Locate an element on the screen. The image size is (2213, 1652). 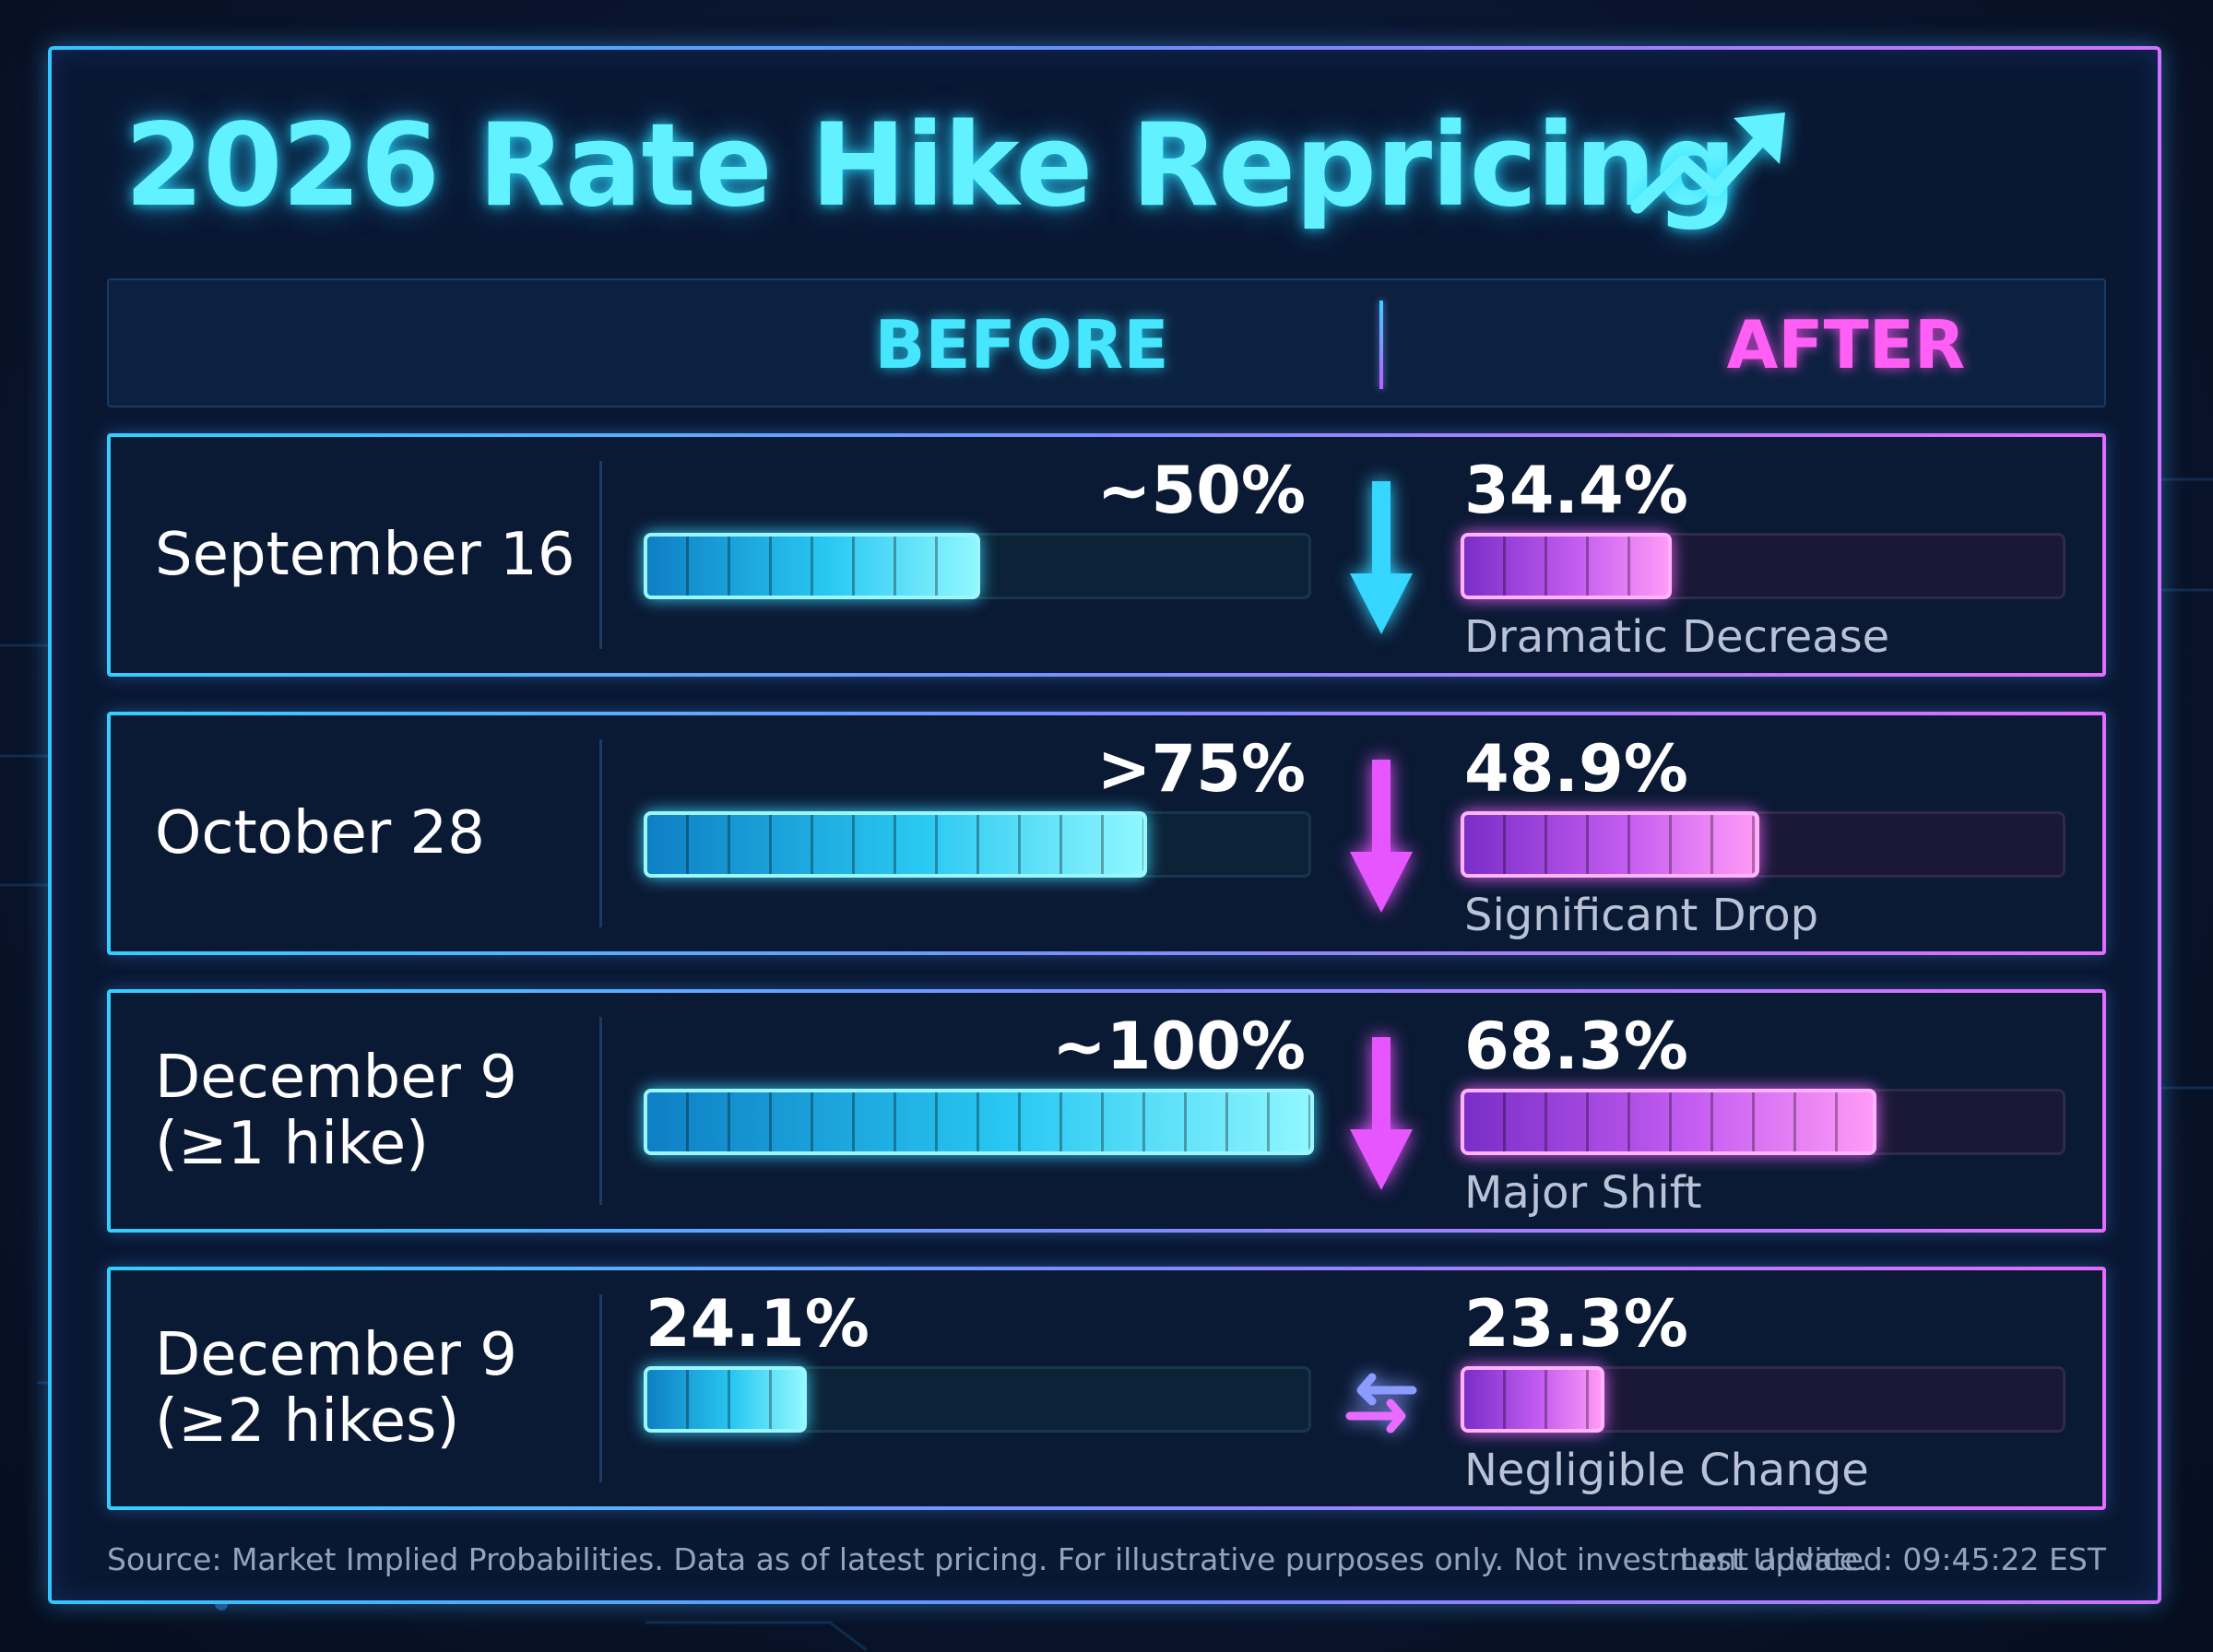
header-divider is located at coordinates (1381, 345).